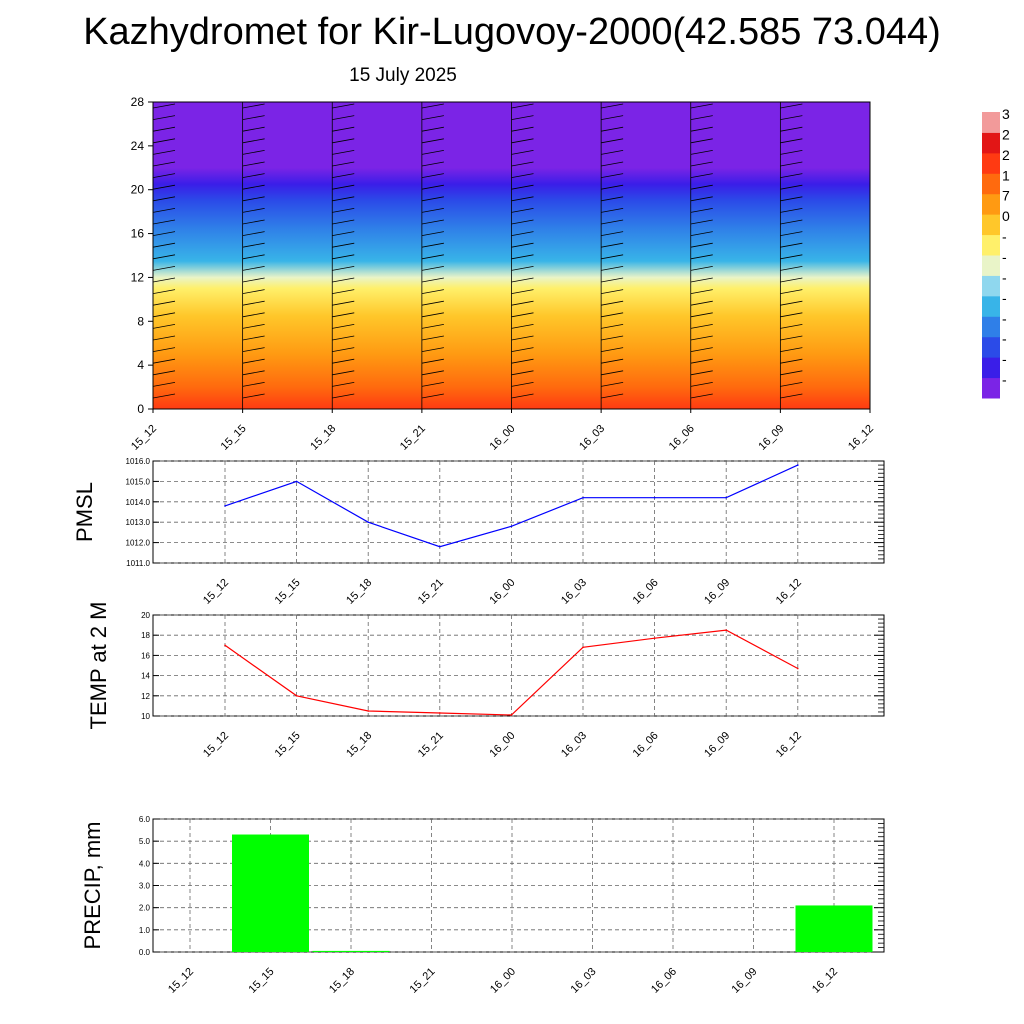 The height and width of the screenshot is (1024, 1024). What do you see at coordinates (138, 190) in the screenshot?
I see `heatmap-y-tick-label: 20` at bounding box center [138, 190].